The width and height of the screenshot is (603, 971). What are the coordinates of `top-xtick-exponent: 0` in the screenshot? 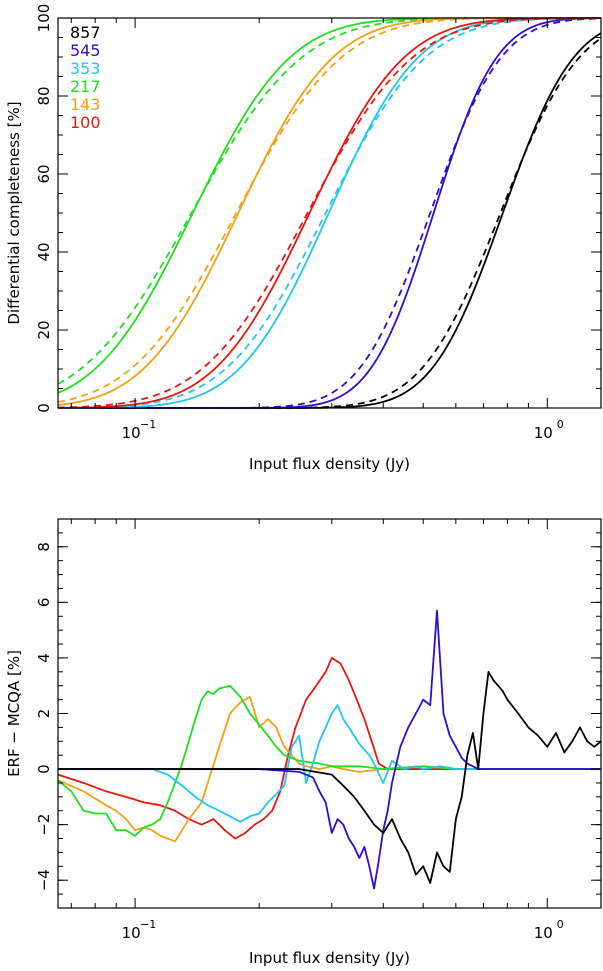 It's located at (560, 424).